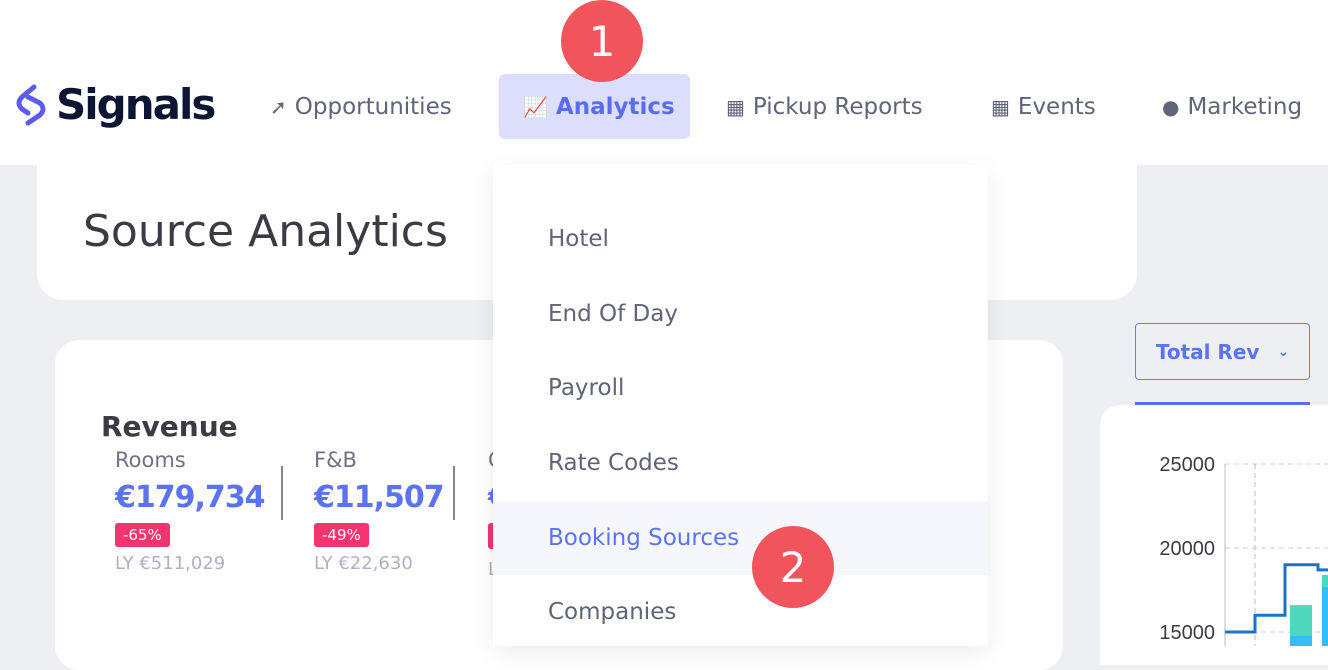  I want to click on user-icon: ●, so click(1171, 106).